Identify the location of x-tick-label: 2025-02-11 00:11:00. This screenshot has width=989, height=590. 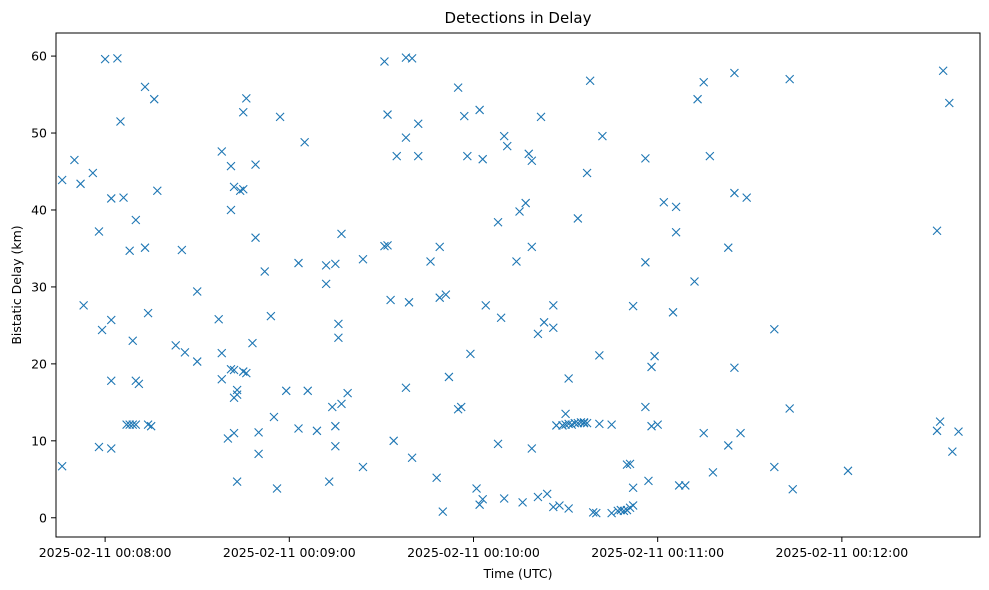
(657, 552).